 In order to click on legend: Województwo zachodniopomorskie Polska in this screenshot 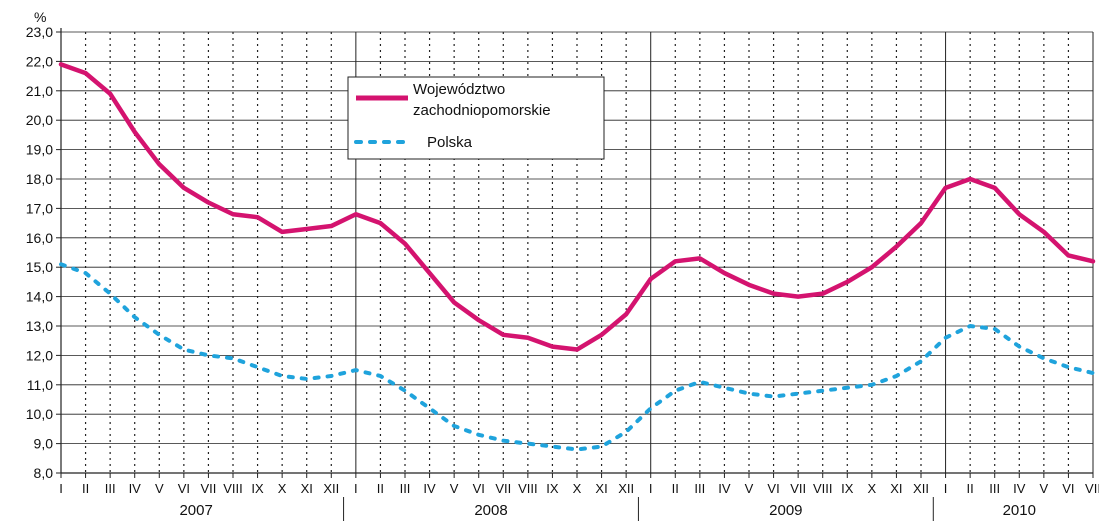, I will do `click(476, 118)`.